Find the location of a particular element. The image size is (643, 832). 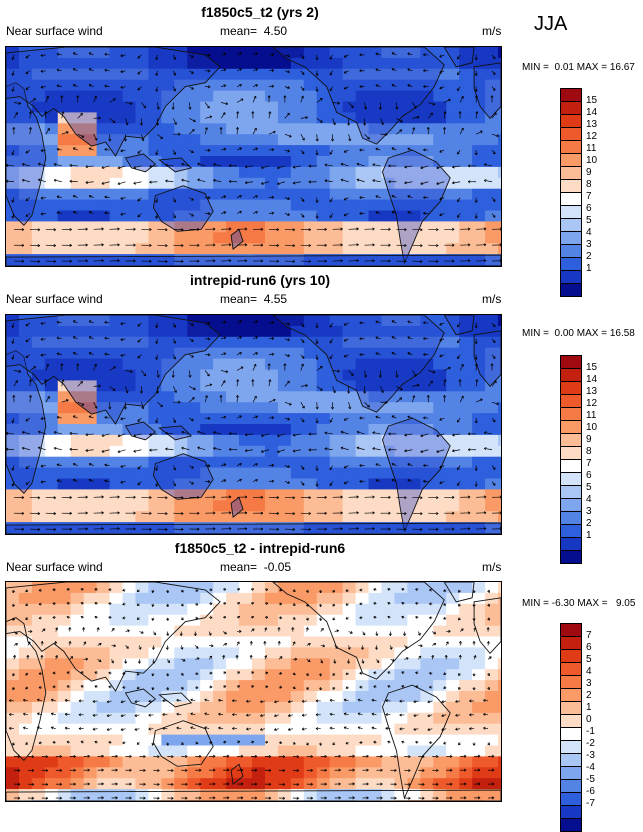

colorbar-tick-label: -4 is located at coordinates (590, 768).